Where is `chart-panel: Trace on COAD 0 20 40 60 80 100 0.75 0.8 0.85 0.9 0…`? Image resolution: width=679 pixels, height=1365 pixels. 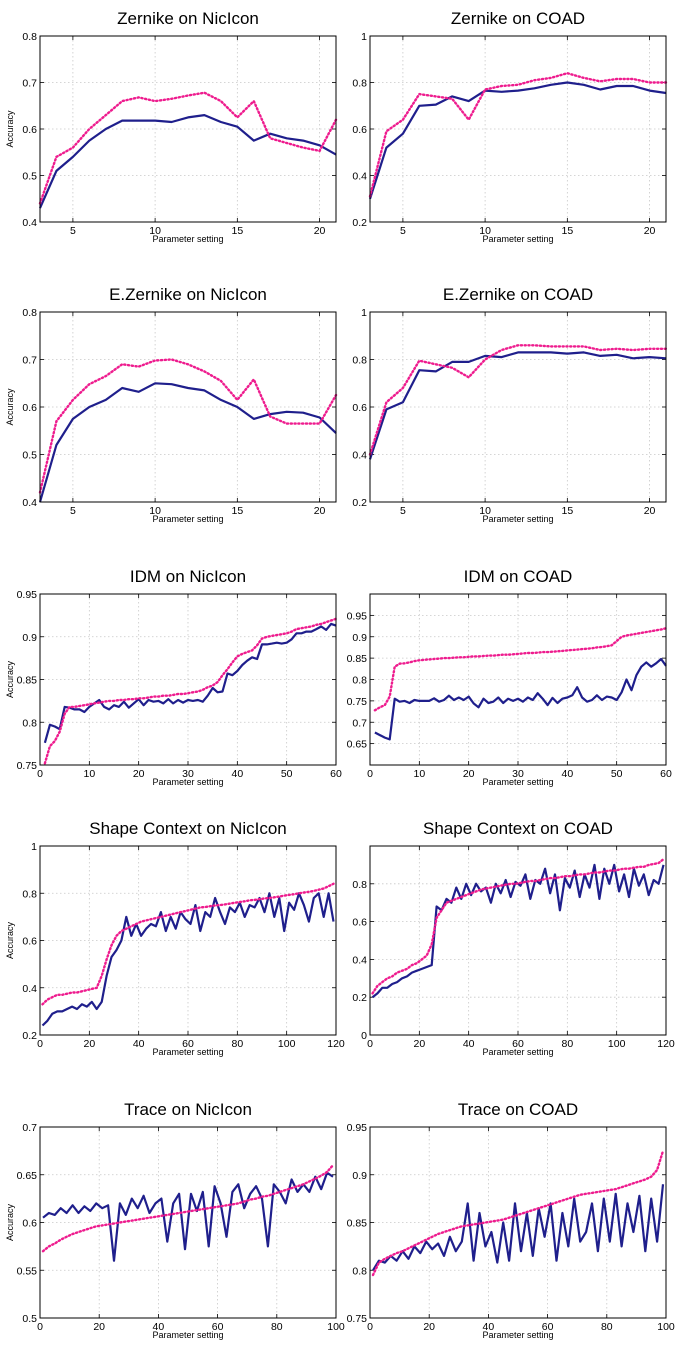
chart-panel: Trace on COAD 0 20 40 60 80 100 0.75 0.8 0.85 0.9 0… is located at coordinates (511, 1220).